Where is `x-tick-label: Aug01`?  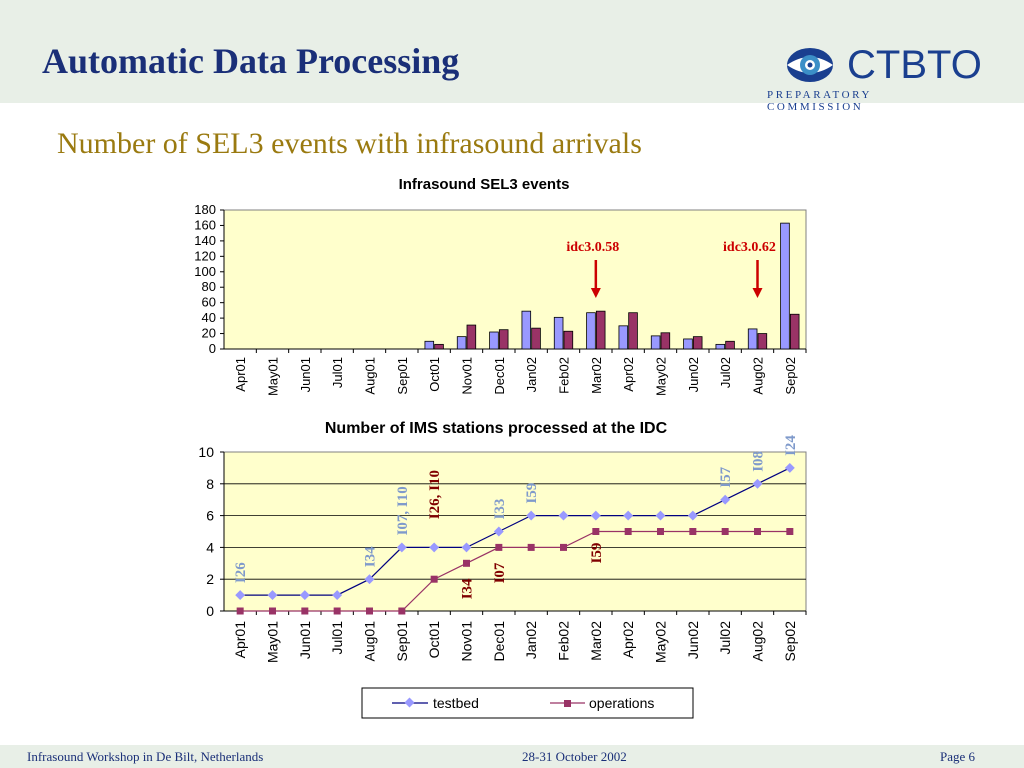
x-tick-label: Aug01 is located at coordinates (370, 641).